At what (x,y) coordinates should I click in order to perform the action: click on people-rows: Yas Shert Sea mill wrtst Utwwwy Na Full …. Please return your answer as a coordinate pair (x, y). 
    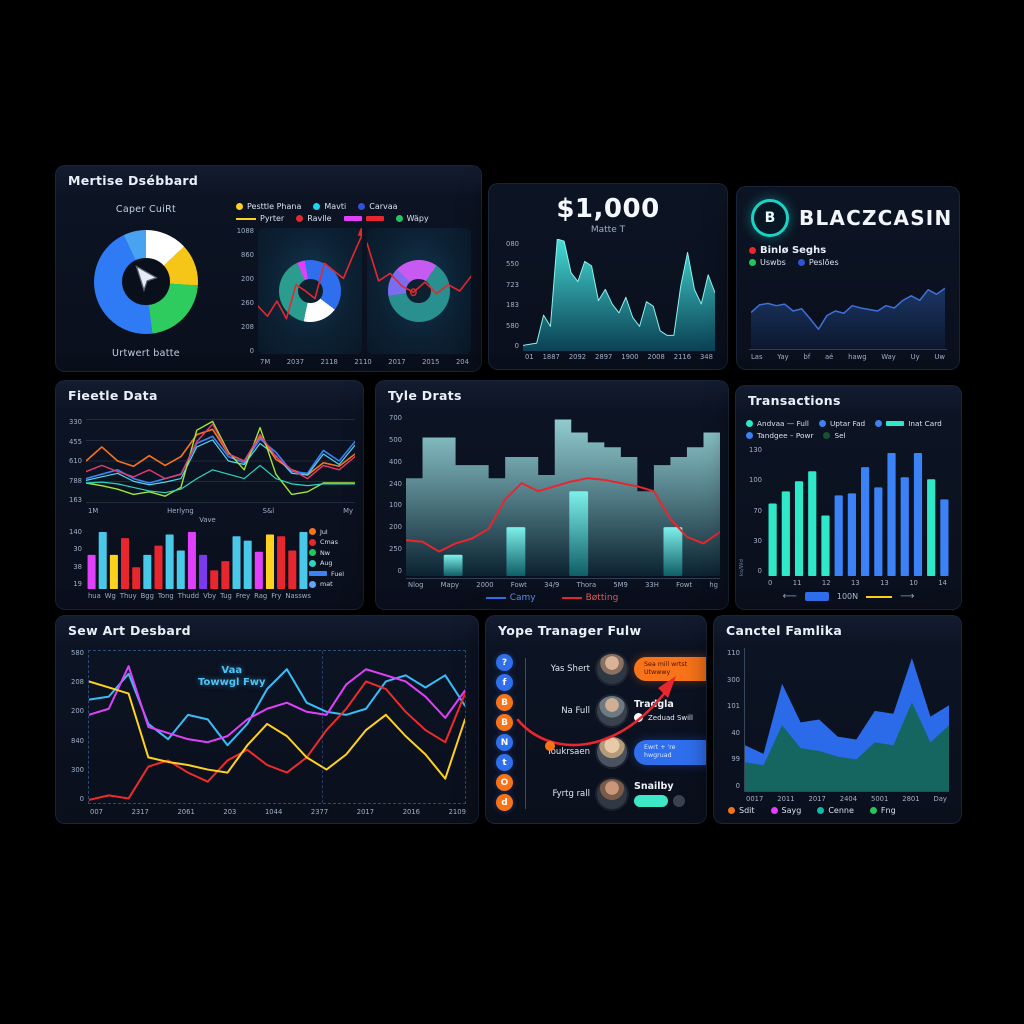
    Looking at the image, I should click on (619, 733).